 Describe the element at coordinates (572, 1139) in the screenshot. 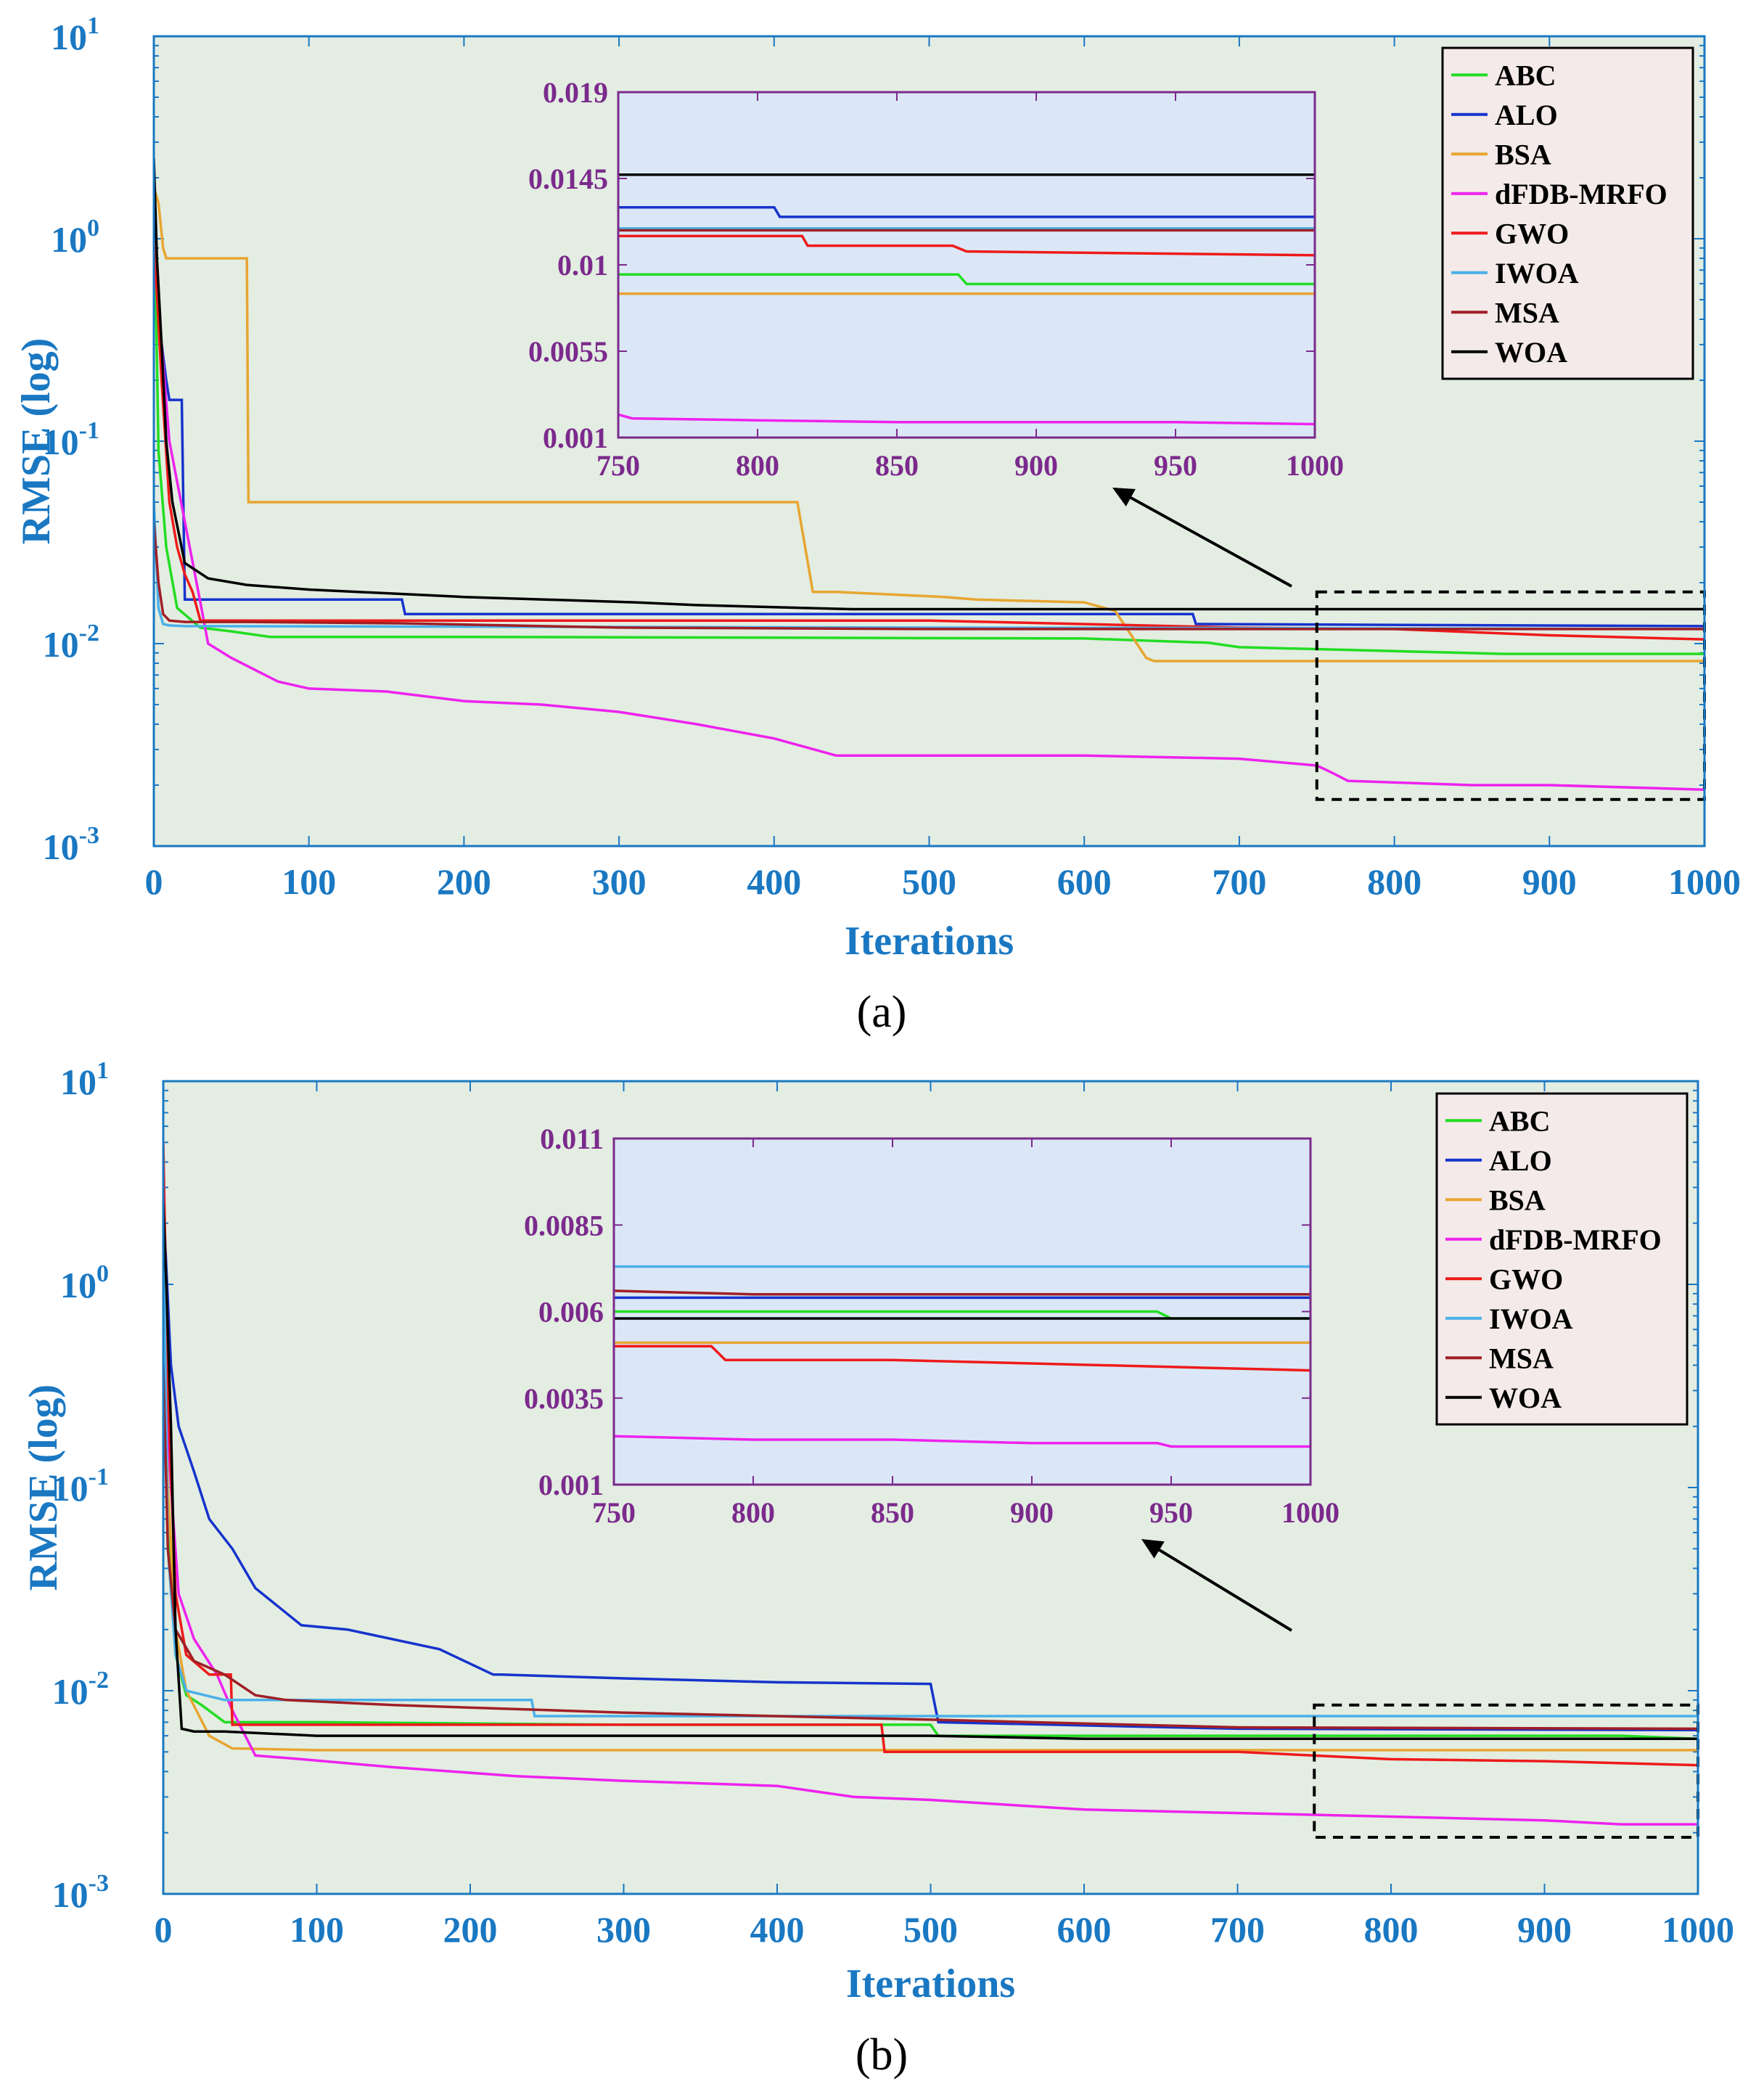

I see `inset-y-tick-label: 0.011` at that location.